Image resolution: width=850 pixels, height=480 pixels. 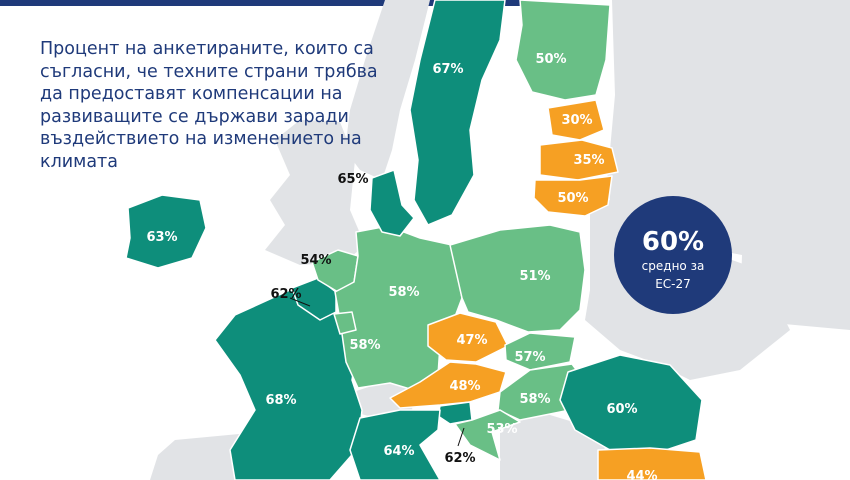 What do you see at coordinates (673, 242) in the screenshot?
I see `eu-average-value: 60%` at bounding box center [673, 242].